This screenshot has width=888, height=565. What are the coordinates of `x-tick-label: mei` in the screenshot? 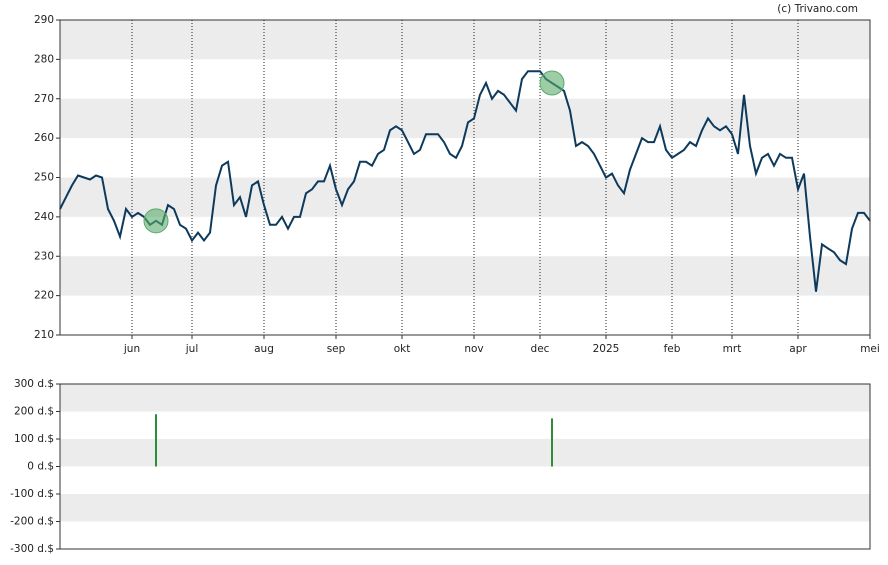 It's located at (870, 349).